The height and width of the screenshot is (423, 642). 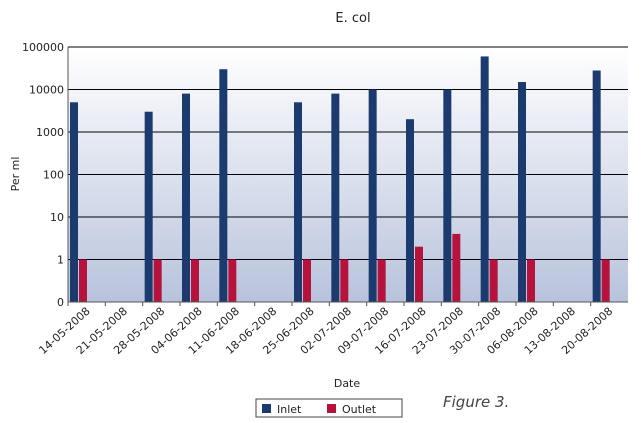 What do you see at coordinates (289, 409) in the screenshot?
I see `legend-label-inlet: Inlet` at bounding box center [289, 409].